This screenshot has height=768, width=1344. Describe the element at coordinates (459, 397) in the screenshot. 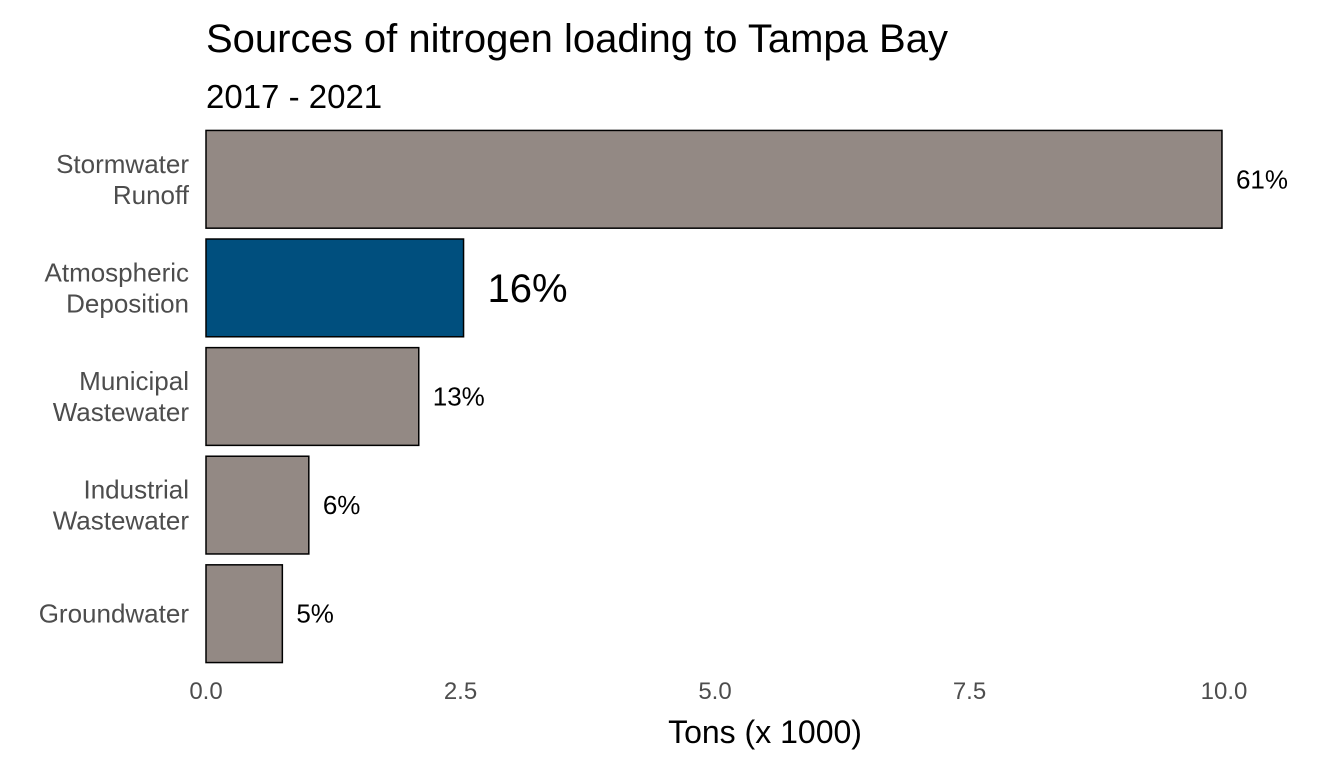

I see `value-label-2: 13%` at that location.